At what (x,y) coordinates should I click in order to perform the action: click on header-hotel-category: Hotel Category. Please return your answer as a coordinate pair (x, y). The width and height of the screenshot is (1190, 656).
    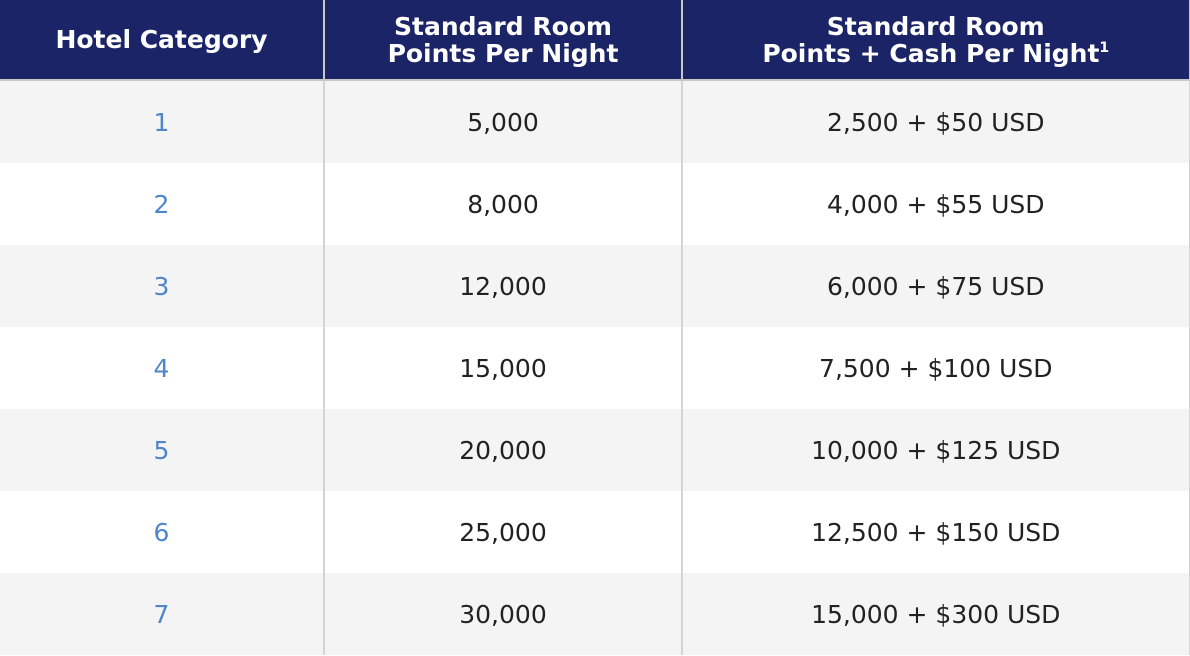
    Looking at the image, I should click on (162, 40).